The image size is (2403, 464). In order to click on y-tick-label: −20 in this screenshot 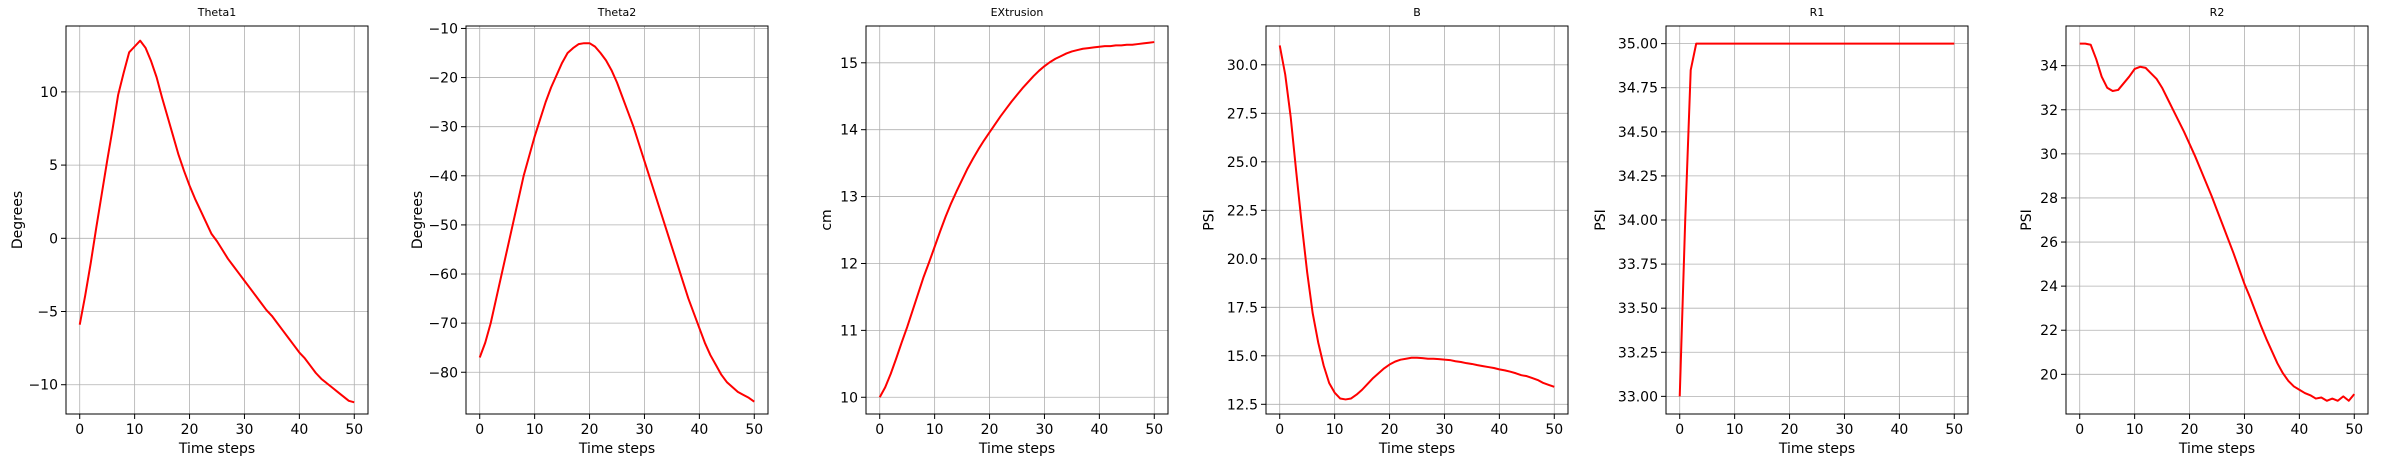, I will do `click(443, 79)`.